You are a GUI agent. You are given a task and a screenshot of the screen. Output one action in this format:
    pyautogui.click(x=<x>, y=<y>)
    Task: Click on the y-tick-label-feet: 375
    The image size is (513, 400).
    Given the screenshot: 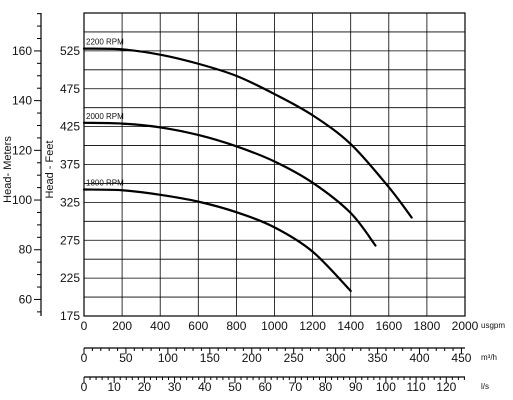 What is the action you would take?
    pyautogui.click(x=70, y=165)
    